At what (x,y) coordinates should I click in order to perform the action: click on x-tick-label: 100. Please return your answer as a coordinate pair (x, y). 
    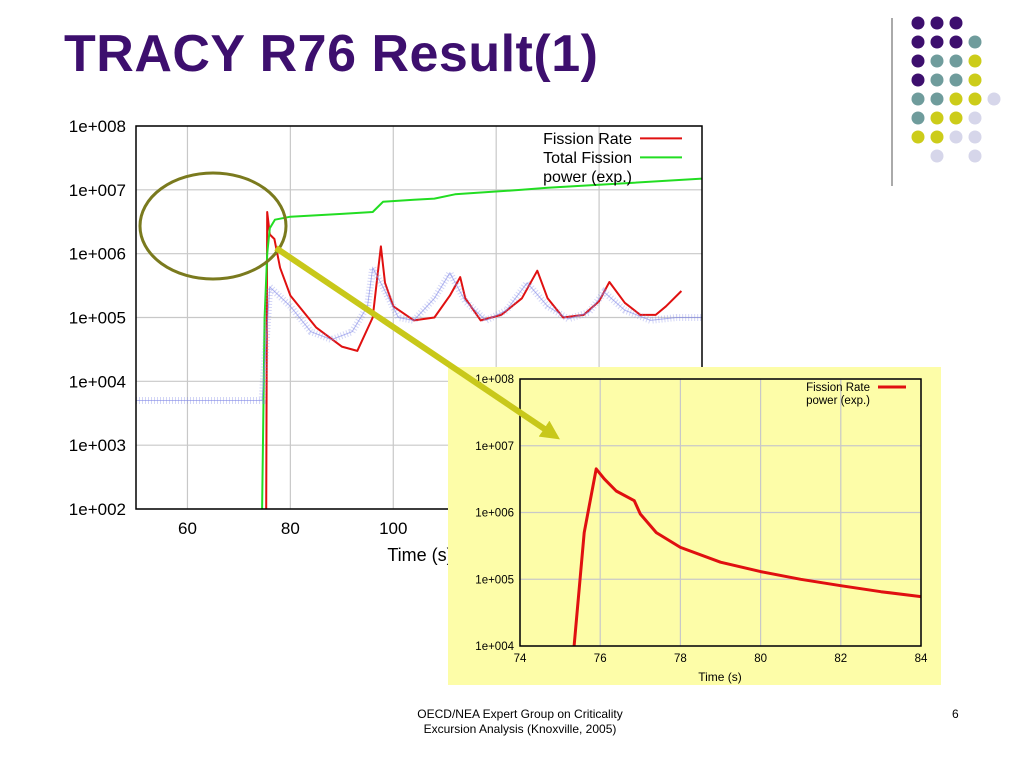
    Looking at the image, I should click on (393, 528).